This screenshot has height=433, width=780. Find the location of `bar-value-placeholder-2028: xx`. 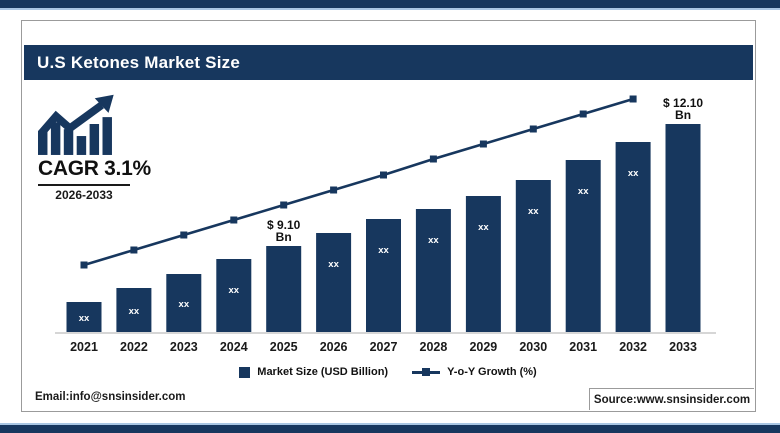

bar-value-placeholder-2028: xx is located at coordinates (433, 240).